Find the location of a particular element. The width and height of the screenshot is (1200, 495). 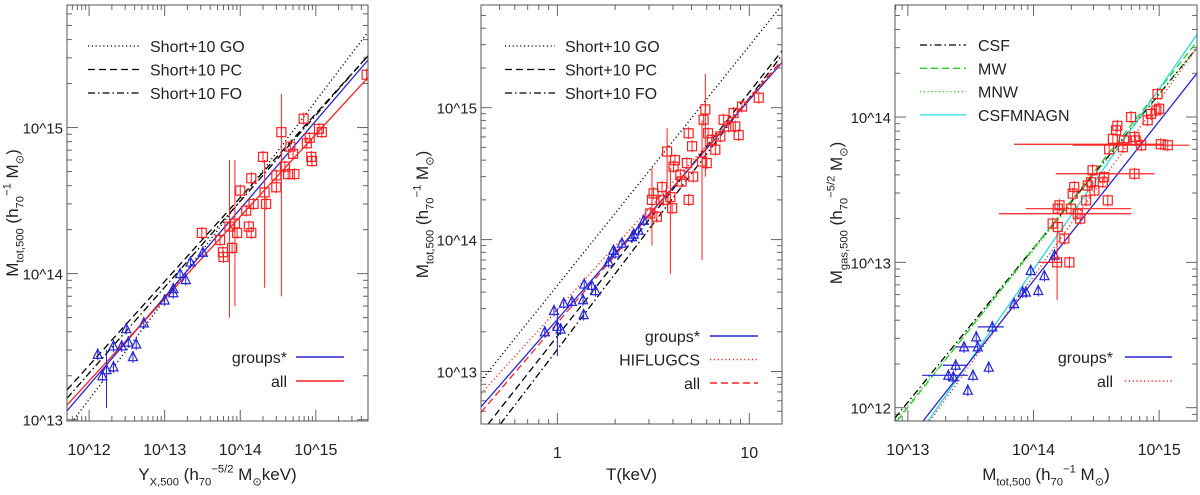

legend-label-short-10-fo: Short+10 FO is located at coordinates (611, 94).